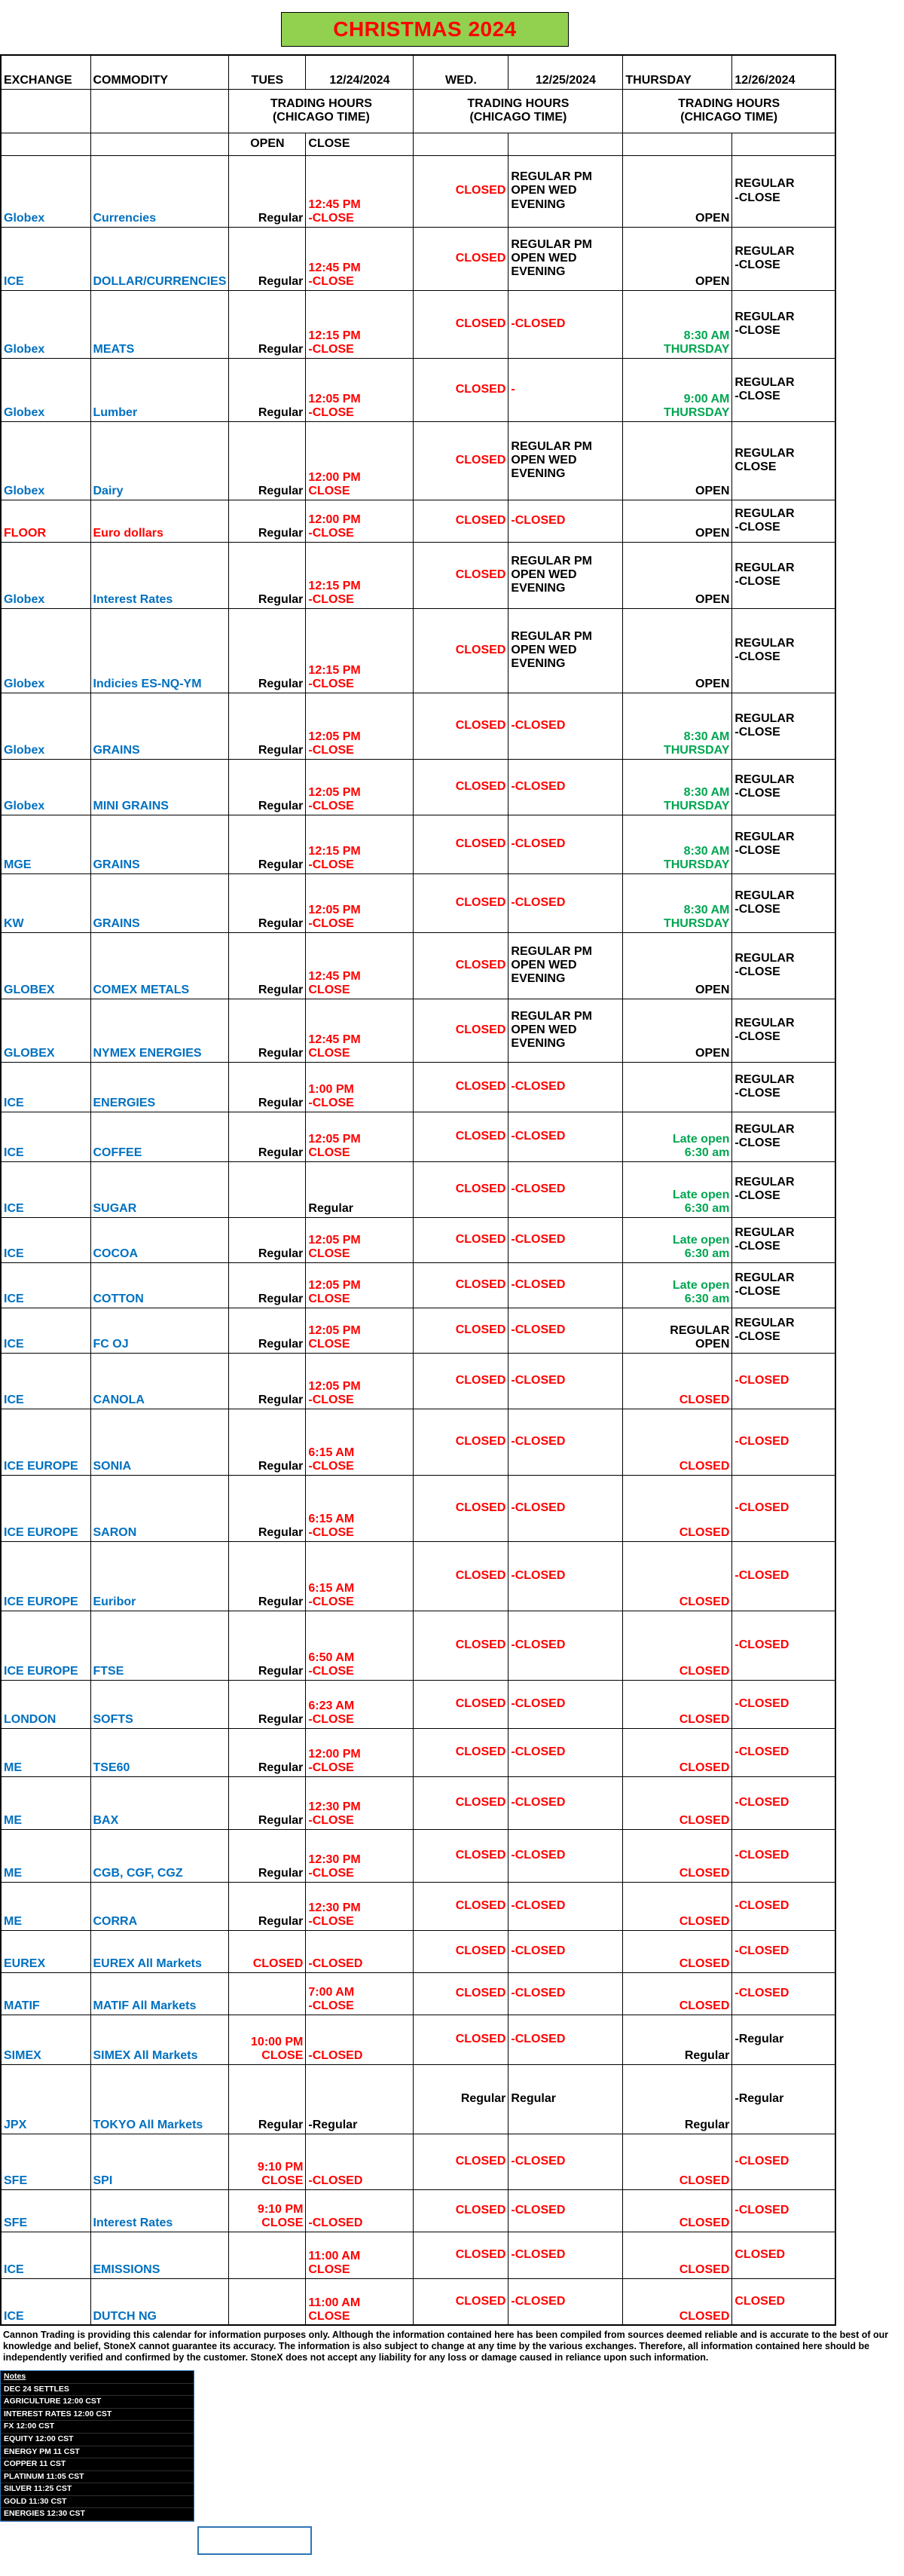 The image size is (904, 2576). What do you see at coordinates (160, 1285) in the screenshot?
I see `cell-commodity: COTTON` at bounding box center [160, 1285].